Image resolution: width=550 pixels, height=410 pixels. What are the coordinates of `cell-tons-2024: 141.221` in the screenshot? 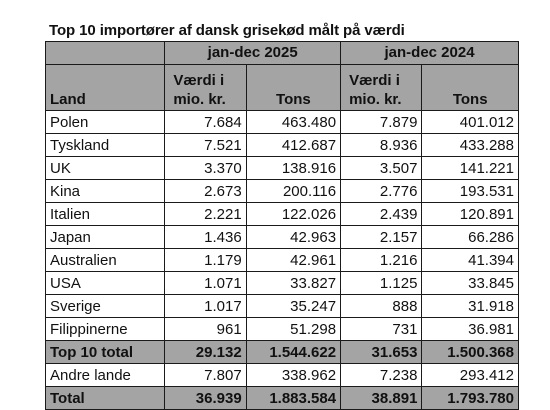 It's located at (470, 168).